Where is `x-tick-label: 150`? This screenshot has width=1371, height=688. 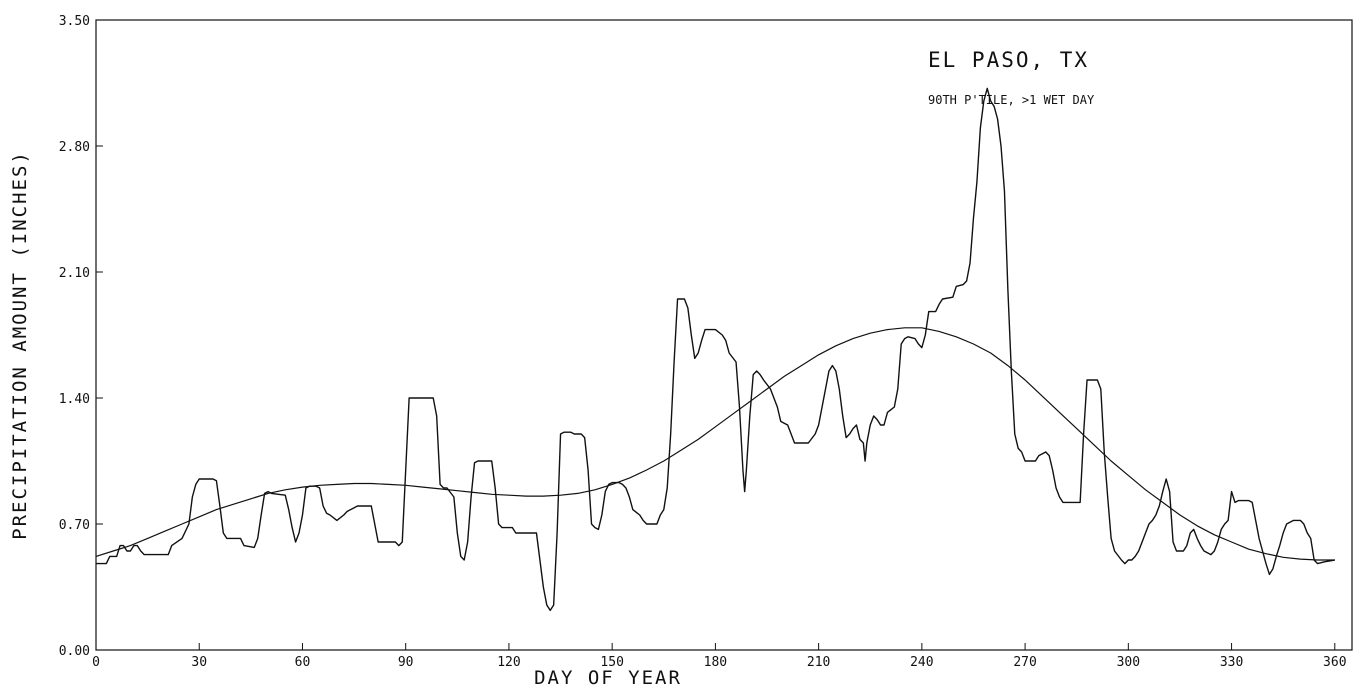
x-tick-label: 150 is located at coordinates (611, 662).